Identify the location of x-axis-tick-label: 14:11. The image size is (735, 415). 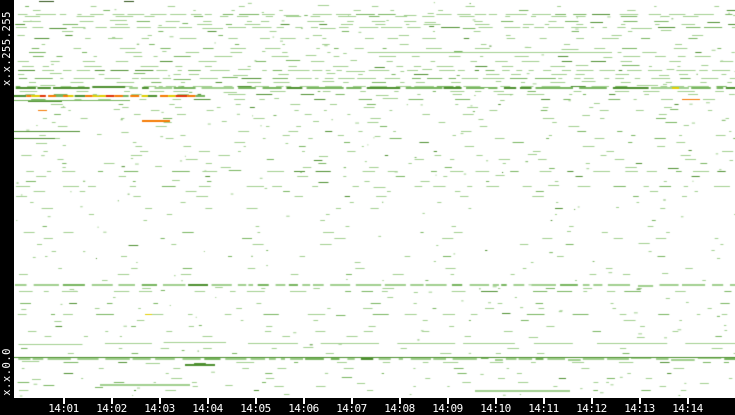
(543, 408).